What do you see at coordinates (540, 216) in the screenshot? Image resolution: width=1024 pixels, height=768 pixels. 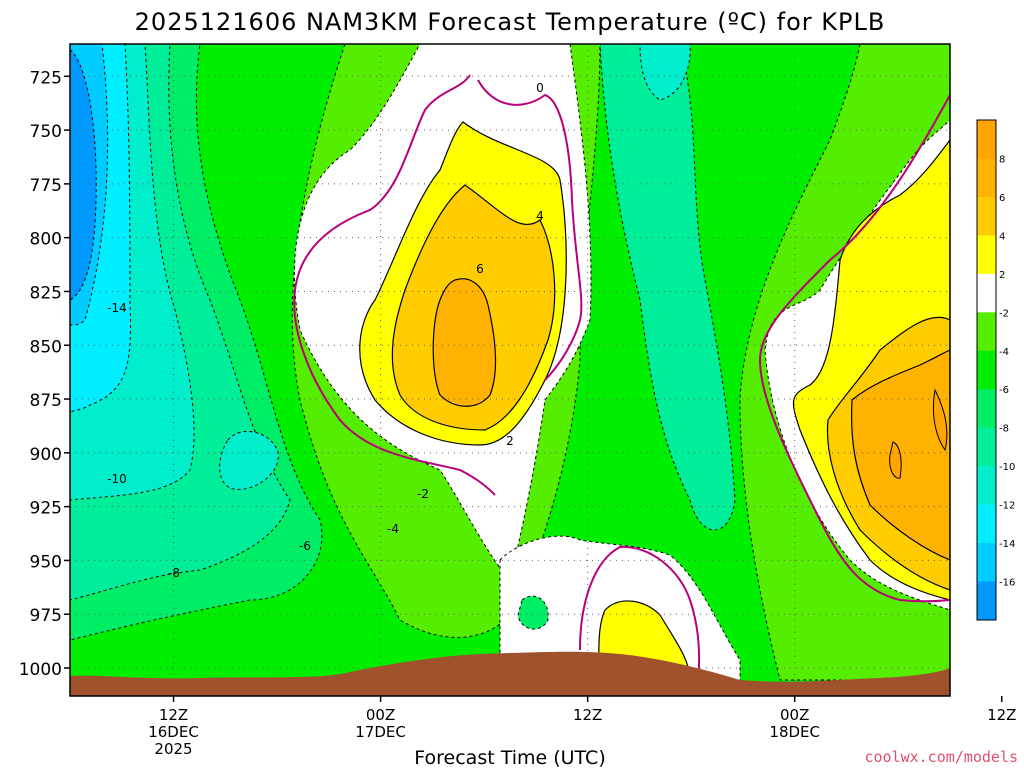 I see `contour-label: 4` at bounding box center [540, 216].